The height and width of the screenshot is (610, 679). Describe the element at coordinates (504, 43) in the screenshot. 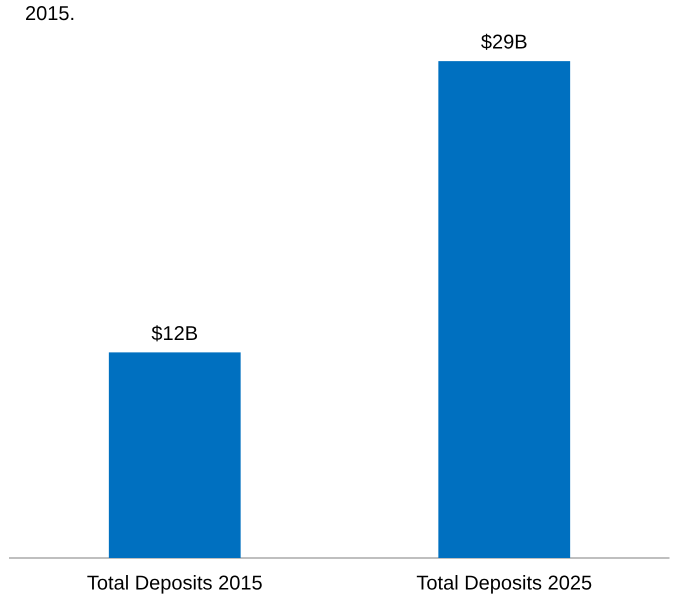

I see `data-label: $29B` at that location.